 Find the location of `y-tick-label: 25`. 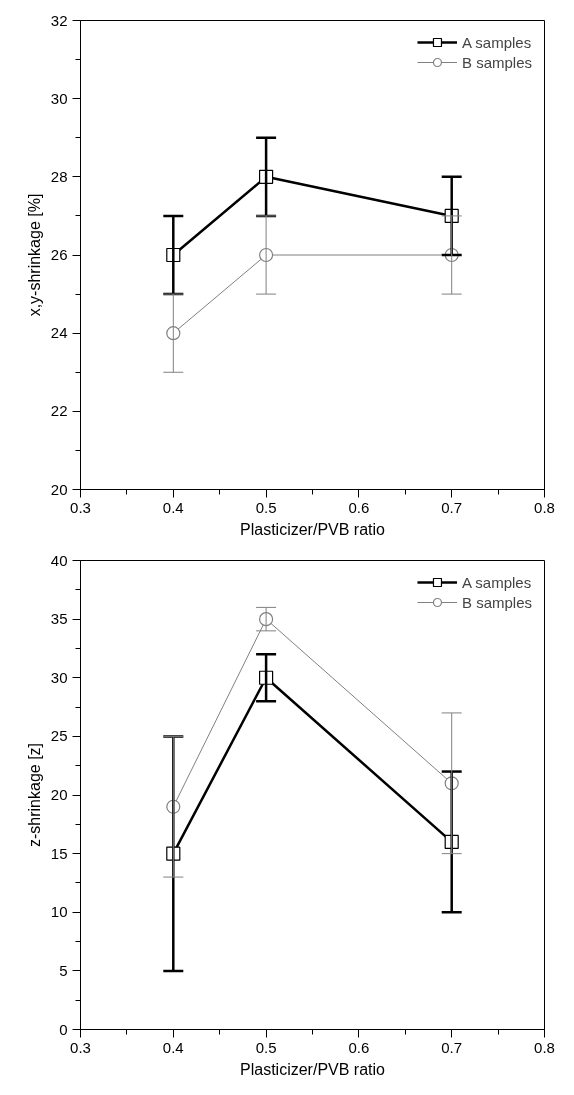

y-tick-label: 25 is located at coordinates (59, 736).